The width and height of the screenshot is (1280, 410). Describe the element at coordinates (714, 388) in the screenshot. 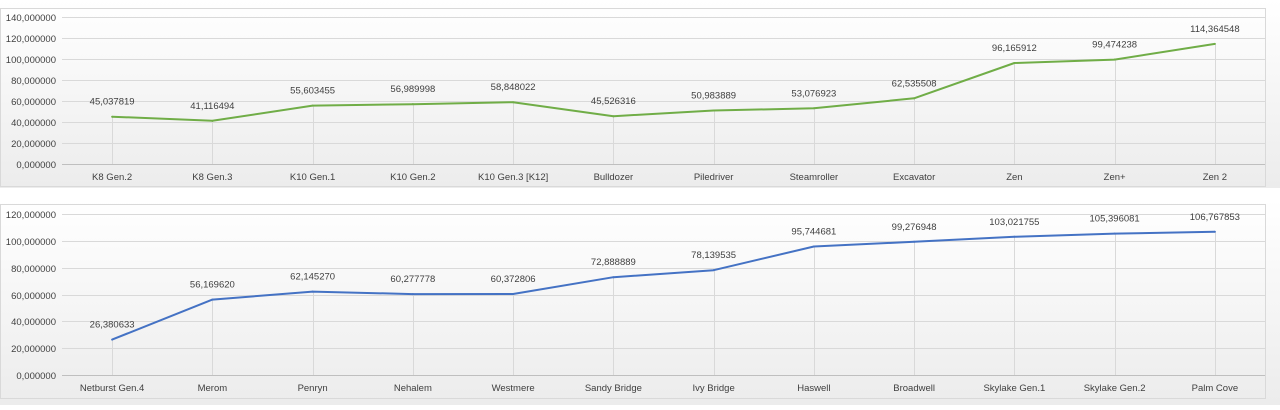

I see `intel-category-label: Ivy Bridge` at that location.